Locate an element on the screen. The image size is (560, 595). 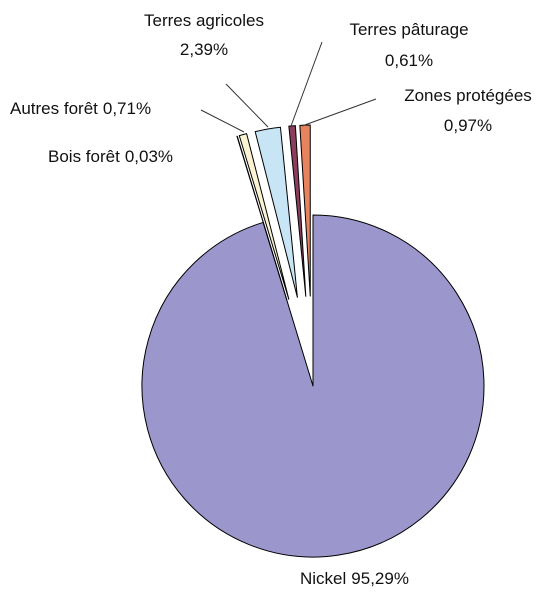
value-label: 2,39% is located at coordinates (204, 49).